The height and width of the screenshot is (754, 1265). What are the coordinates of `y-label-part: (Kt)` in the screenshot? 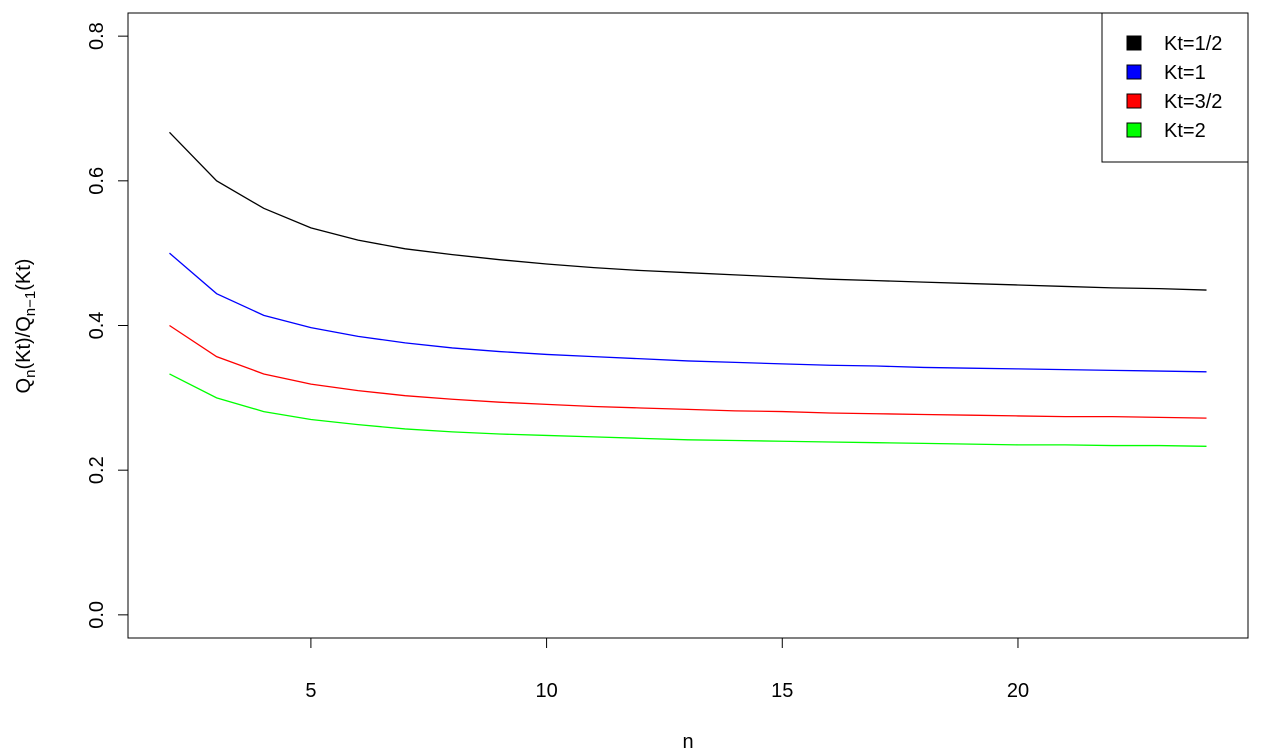 It's located at (24, 275).